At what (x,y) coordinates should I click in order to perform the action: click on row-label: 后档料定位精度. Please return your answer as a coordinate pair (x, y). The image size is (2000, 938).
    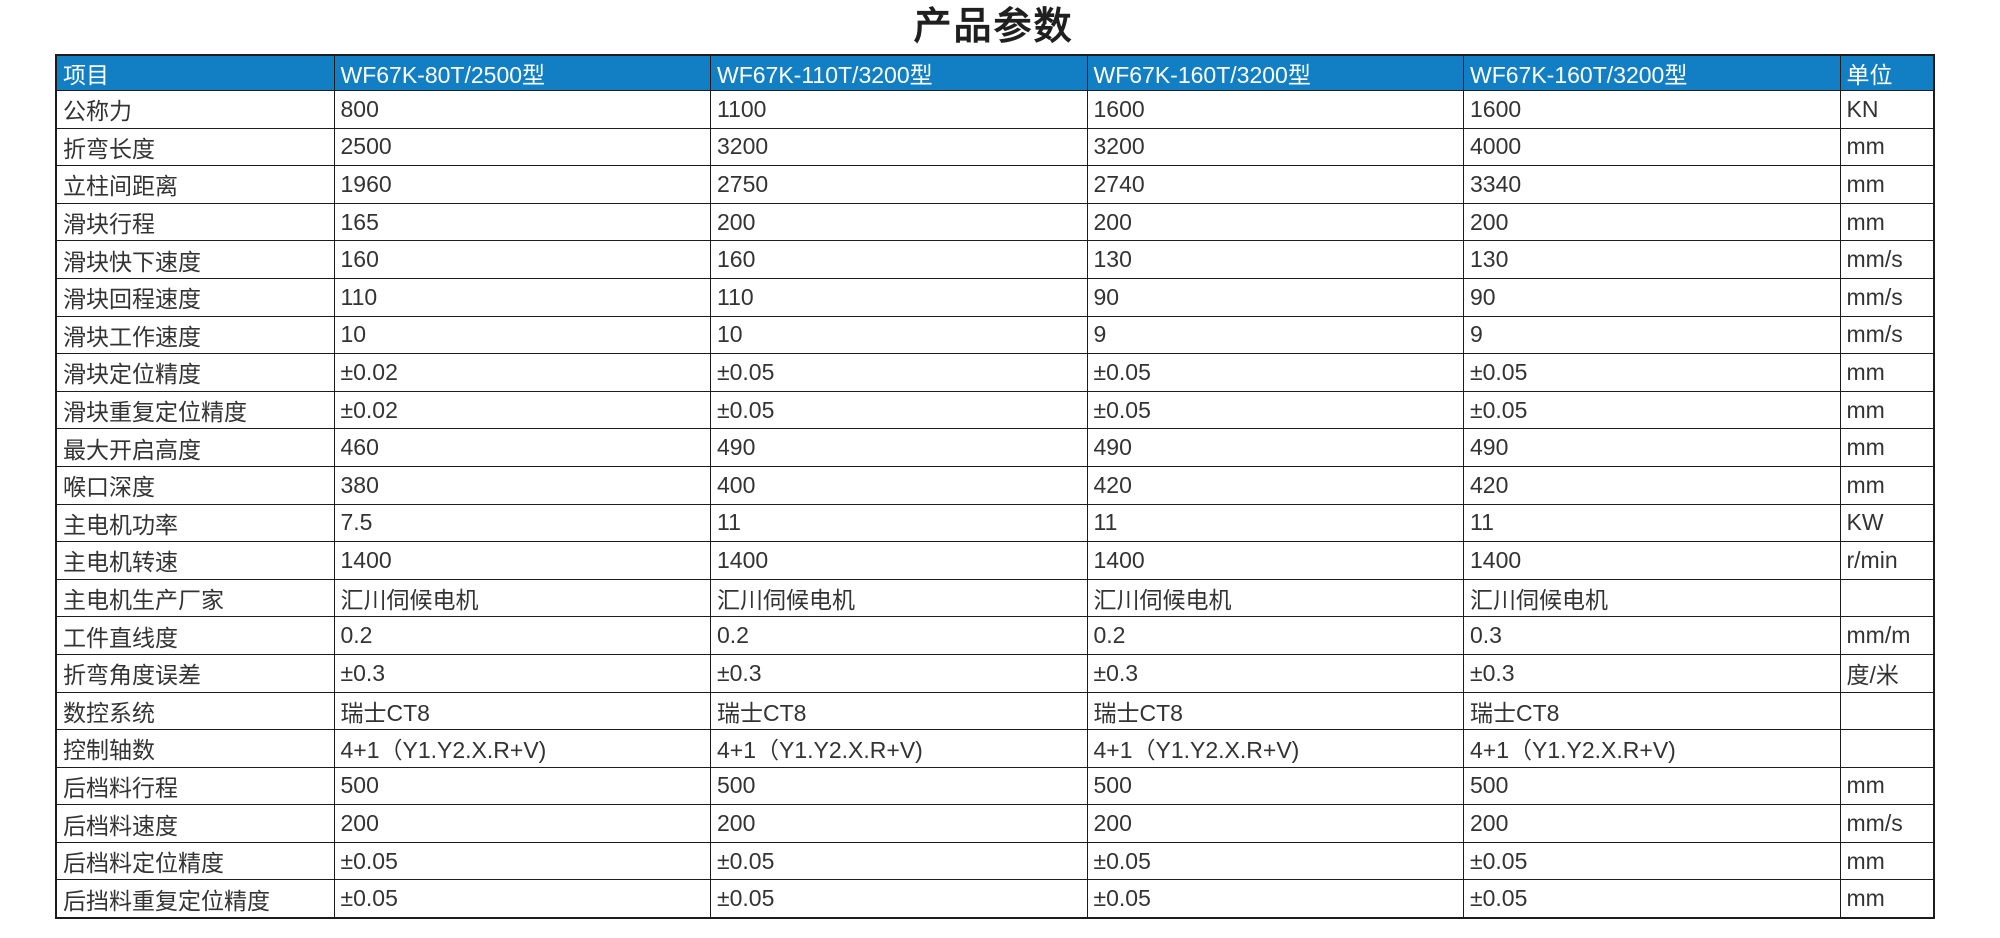
    Looking at the image, I should click on (195, 861).